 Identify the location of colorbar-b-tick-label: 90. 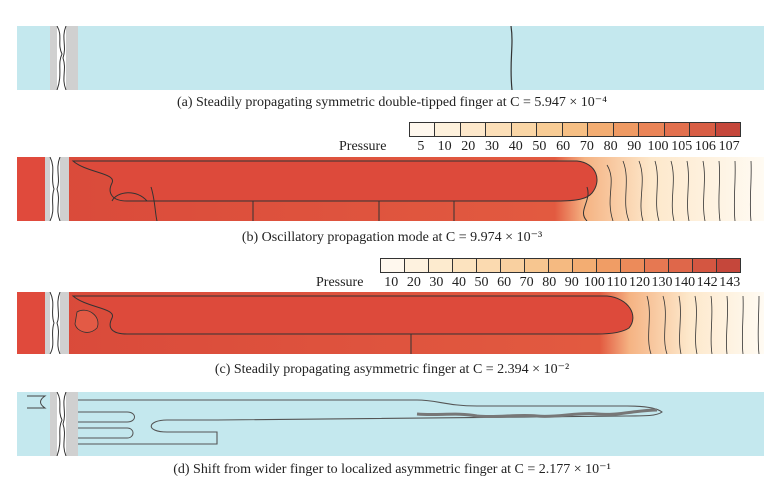
(634, 146).